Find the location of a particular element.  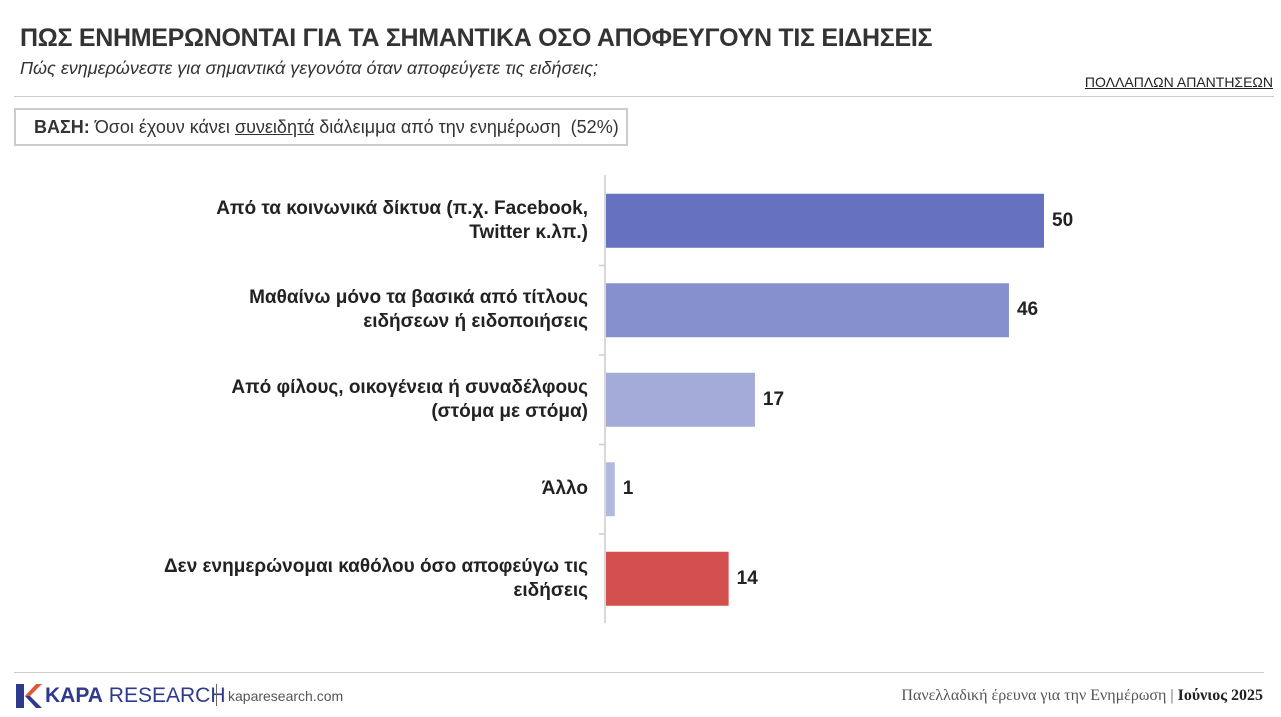

base-text: Όσοι έχουν κάνει is located at coordinates (162, 127).